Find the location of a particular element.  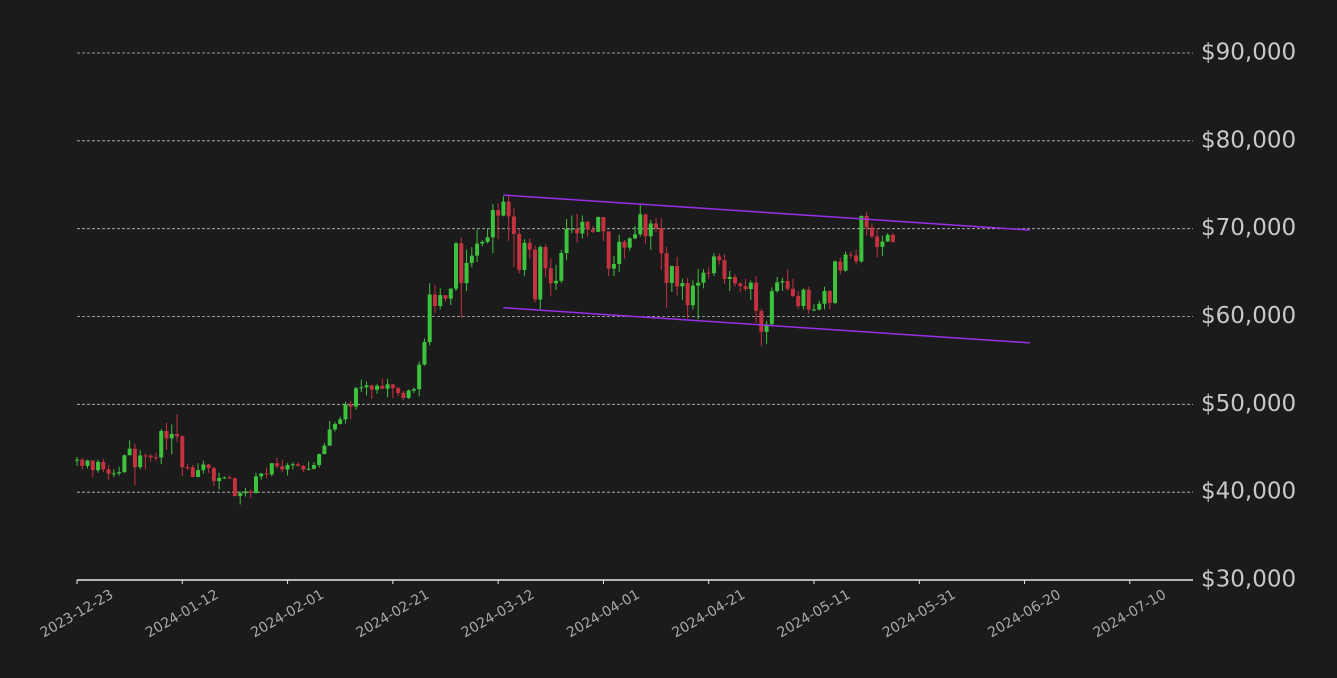

y-tick-label: $60,000 is located at coordinates (1248, 316).